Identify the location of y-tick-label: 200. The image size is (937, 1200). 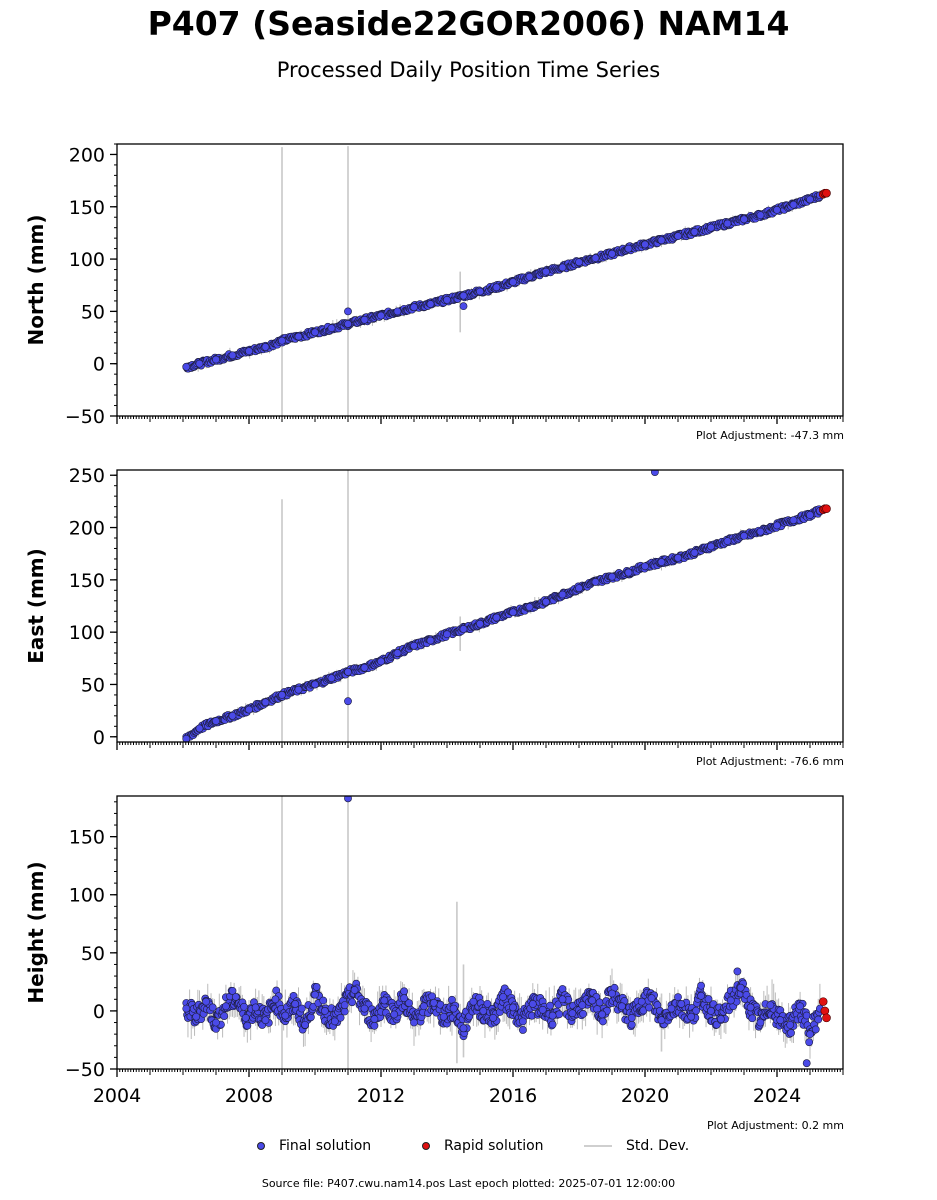
(87, 155).